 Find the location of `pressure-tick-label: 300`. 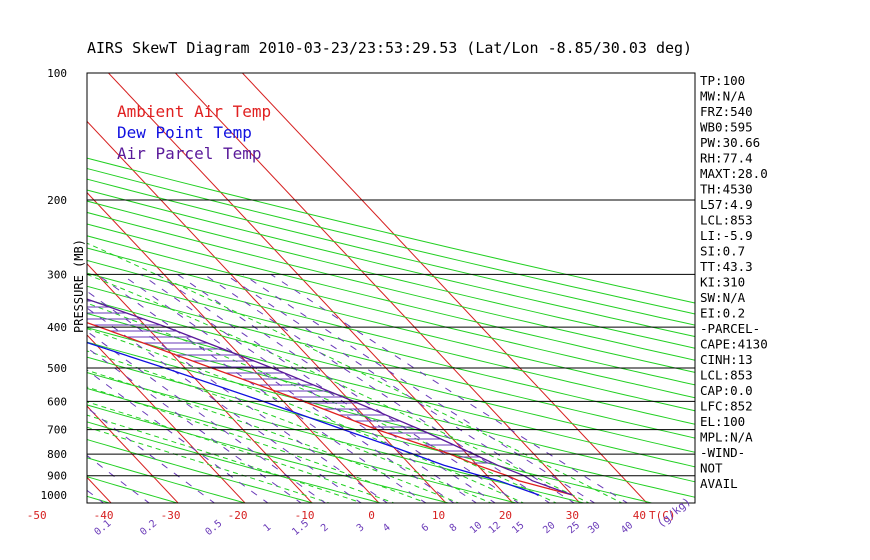

pressure-tick-label: 300 is located at coordinates (57, 274).